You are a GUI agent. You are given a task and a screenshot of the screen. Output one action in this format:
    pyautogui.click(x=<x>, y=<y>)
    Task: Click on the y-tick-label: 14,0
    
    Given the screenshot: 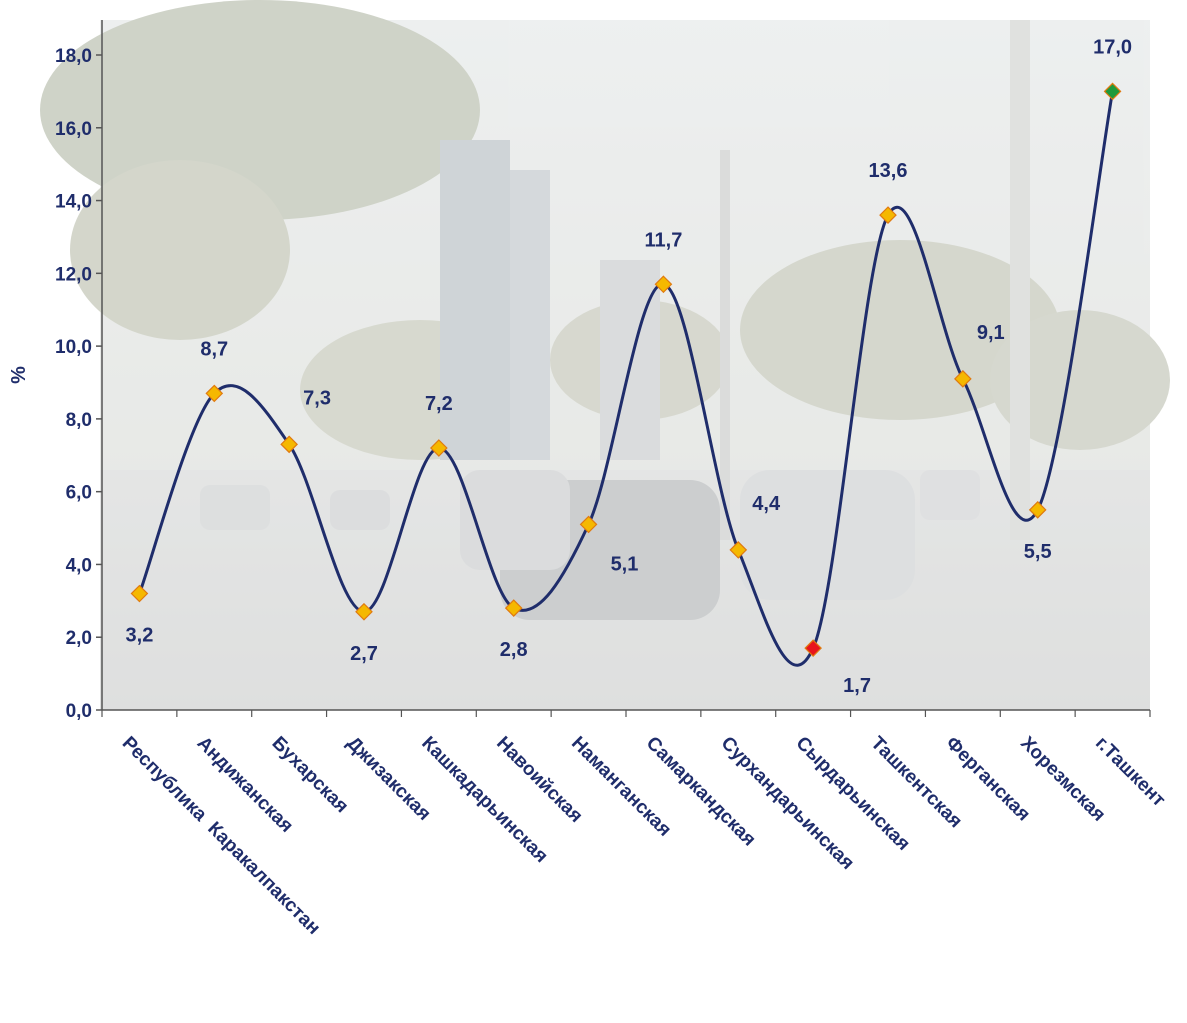 What is the action you would take?
    pyautogui.click(x=73, y=202)
    